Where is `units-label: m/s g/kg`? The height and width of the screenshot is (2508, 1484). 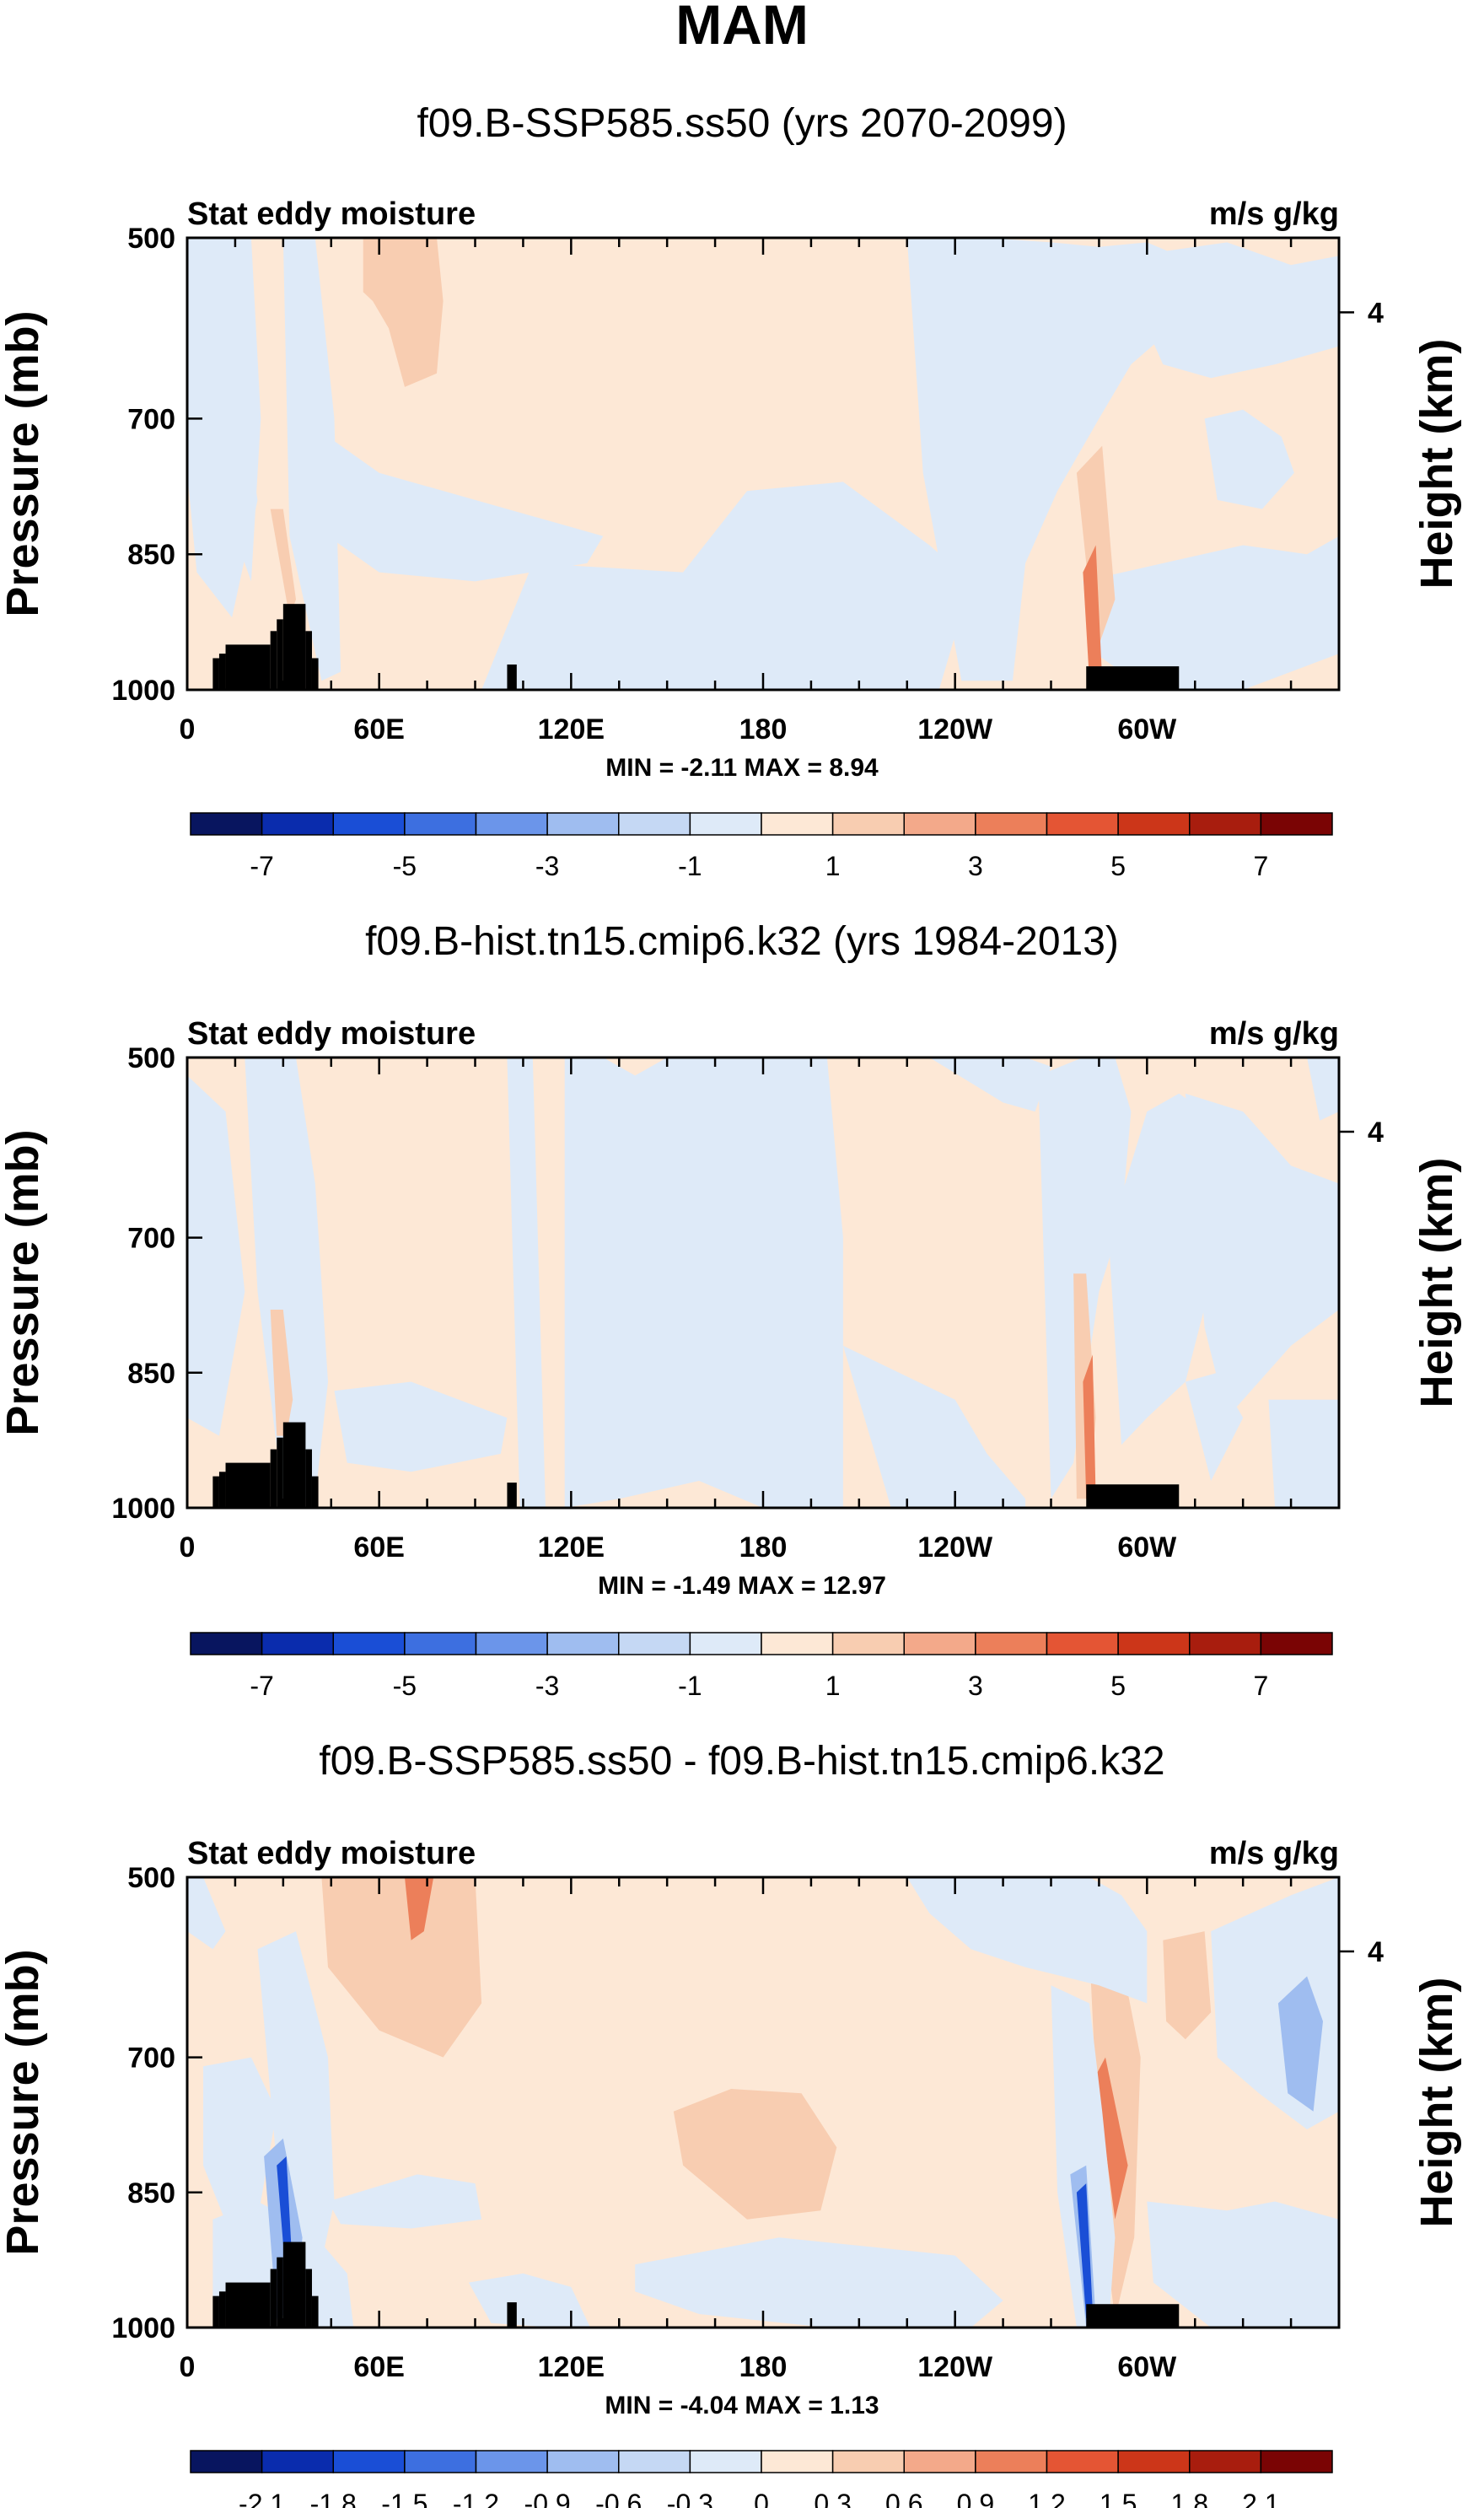 units-label: m/s g/kg is located at coordinates (1274, 214).